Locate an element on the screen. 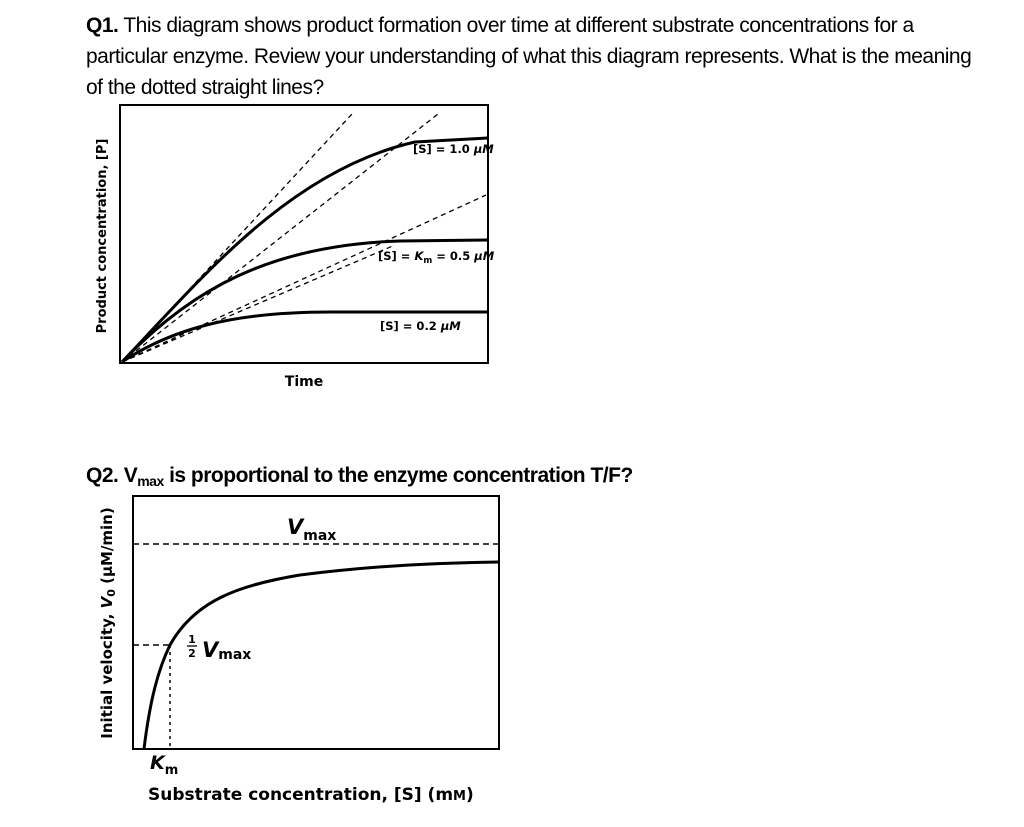  chart1-x-axis-label: Time is located at coordinates (304, 382).